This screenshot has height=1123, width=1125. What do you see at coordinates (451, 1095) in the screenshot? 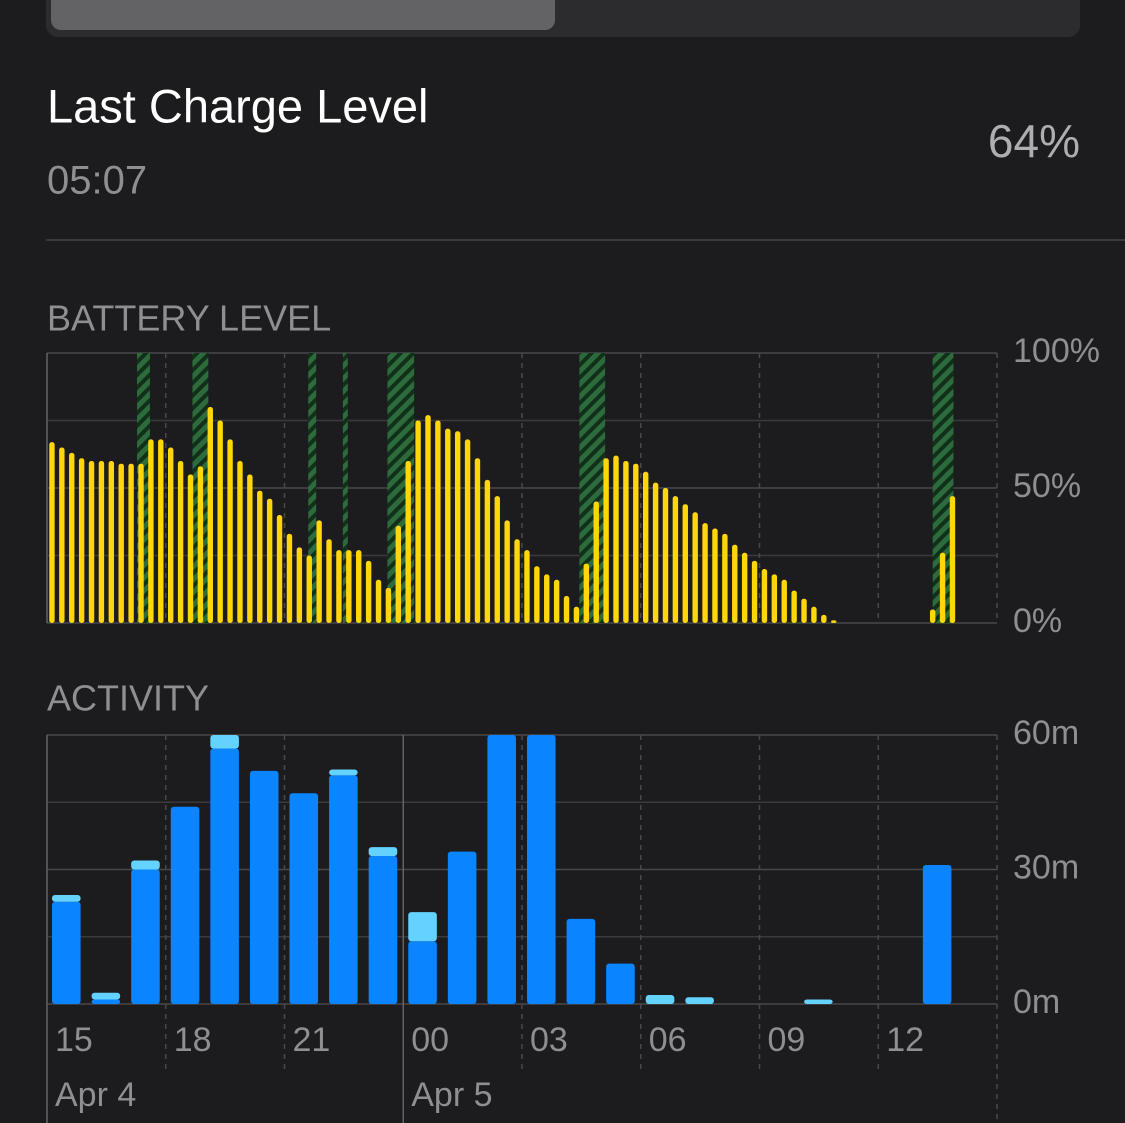
I see `date-label: Apr 5` at bounding box center [451, 1095].